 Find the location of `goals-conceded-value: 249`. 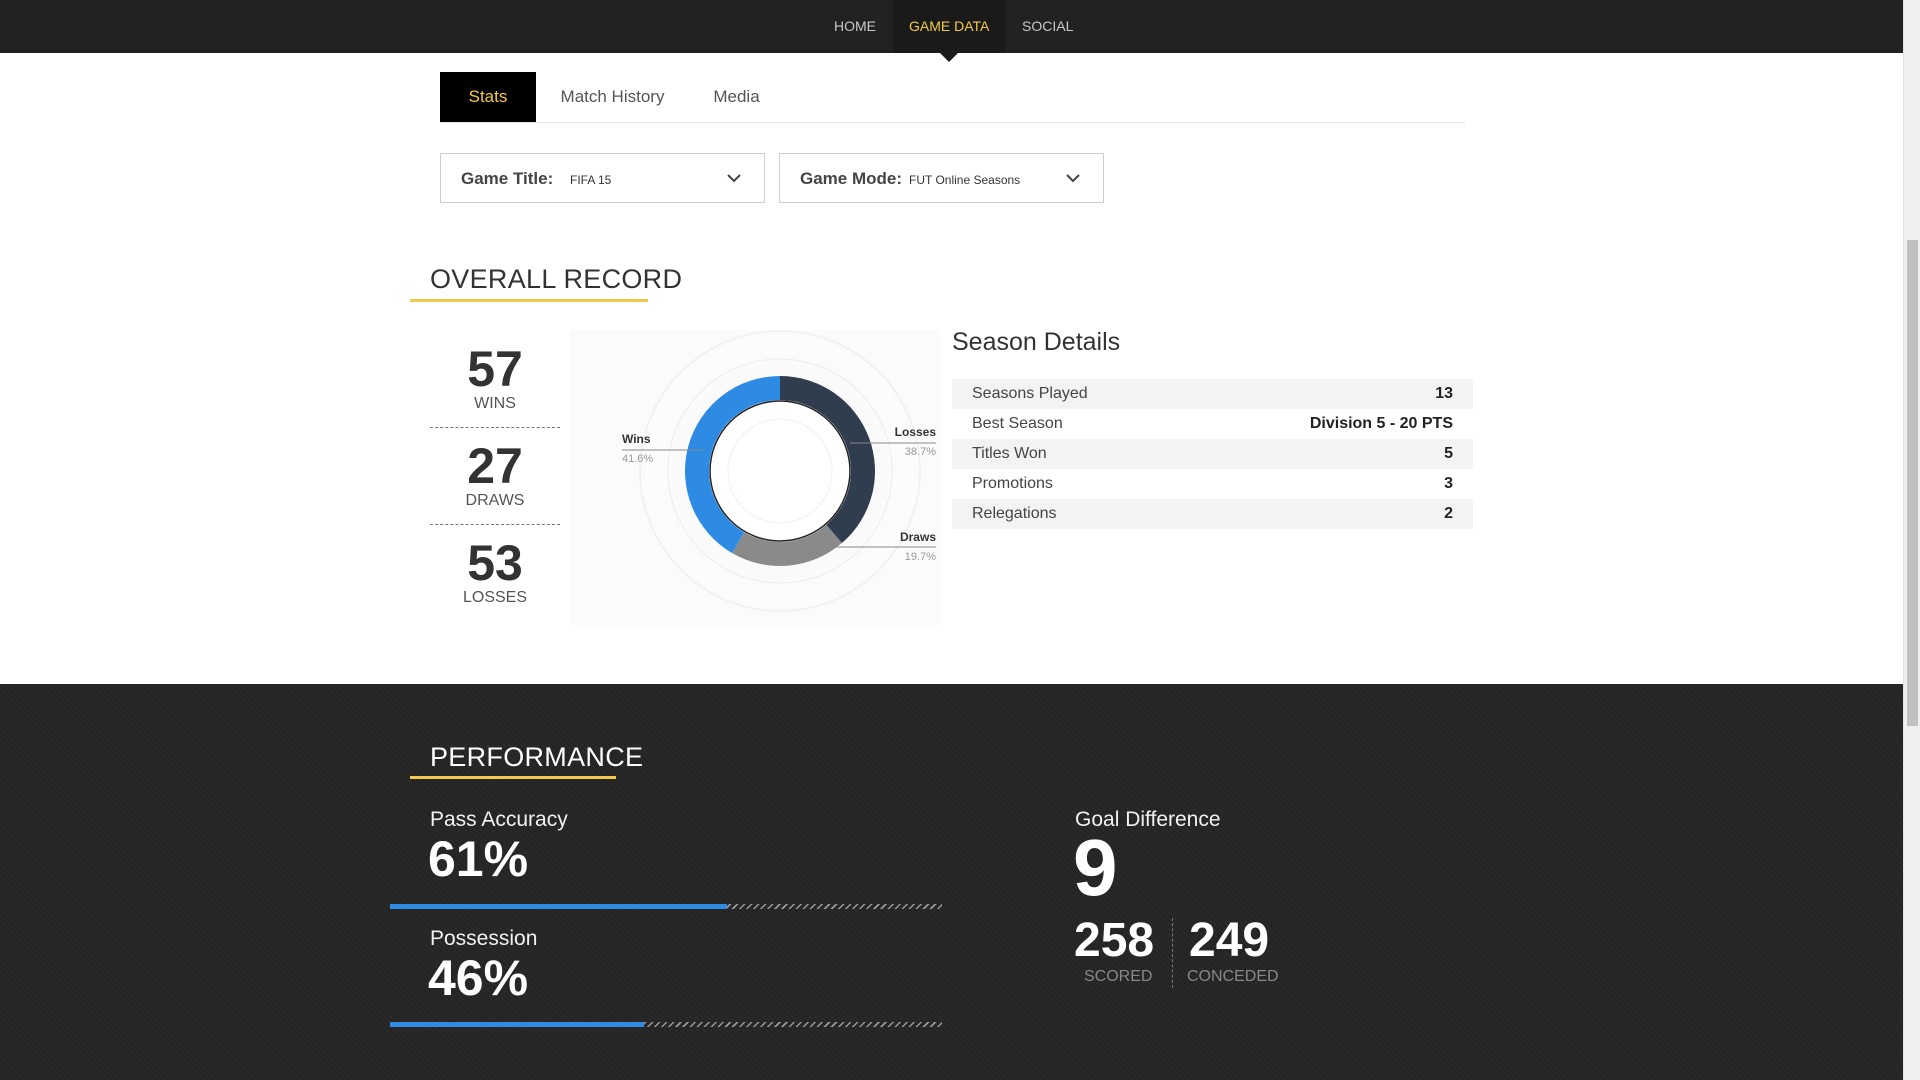

goals-conceded-value: 249 is located at coordinates (1229, 940).